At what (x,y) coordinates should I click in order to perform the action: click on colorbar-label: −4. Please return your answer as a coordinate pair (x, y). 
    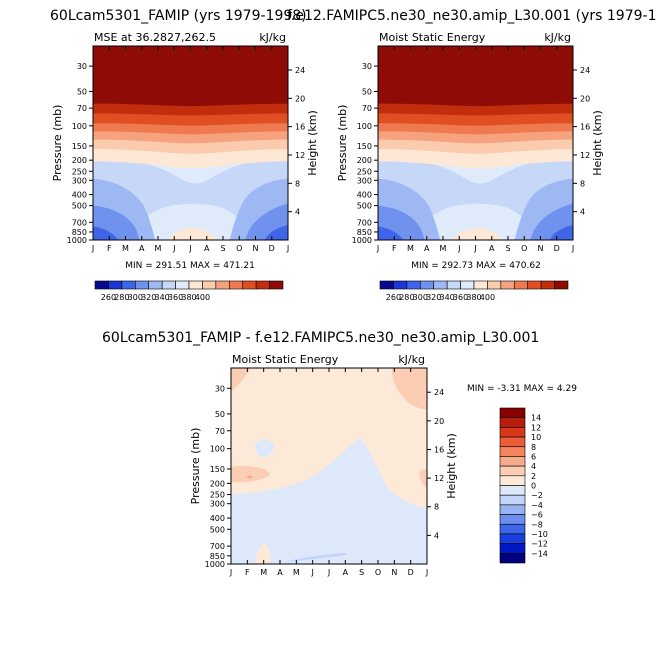
    Looking at the image, I should click on (537, 505).